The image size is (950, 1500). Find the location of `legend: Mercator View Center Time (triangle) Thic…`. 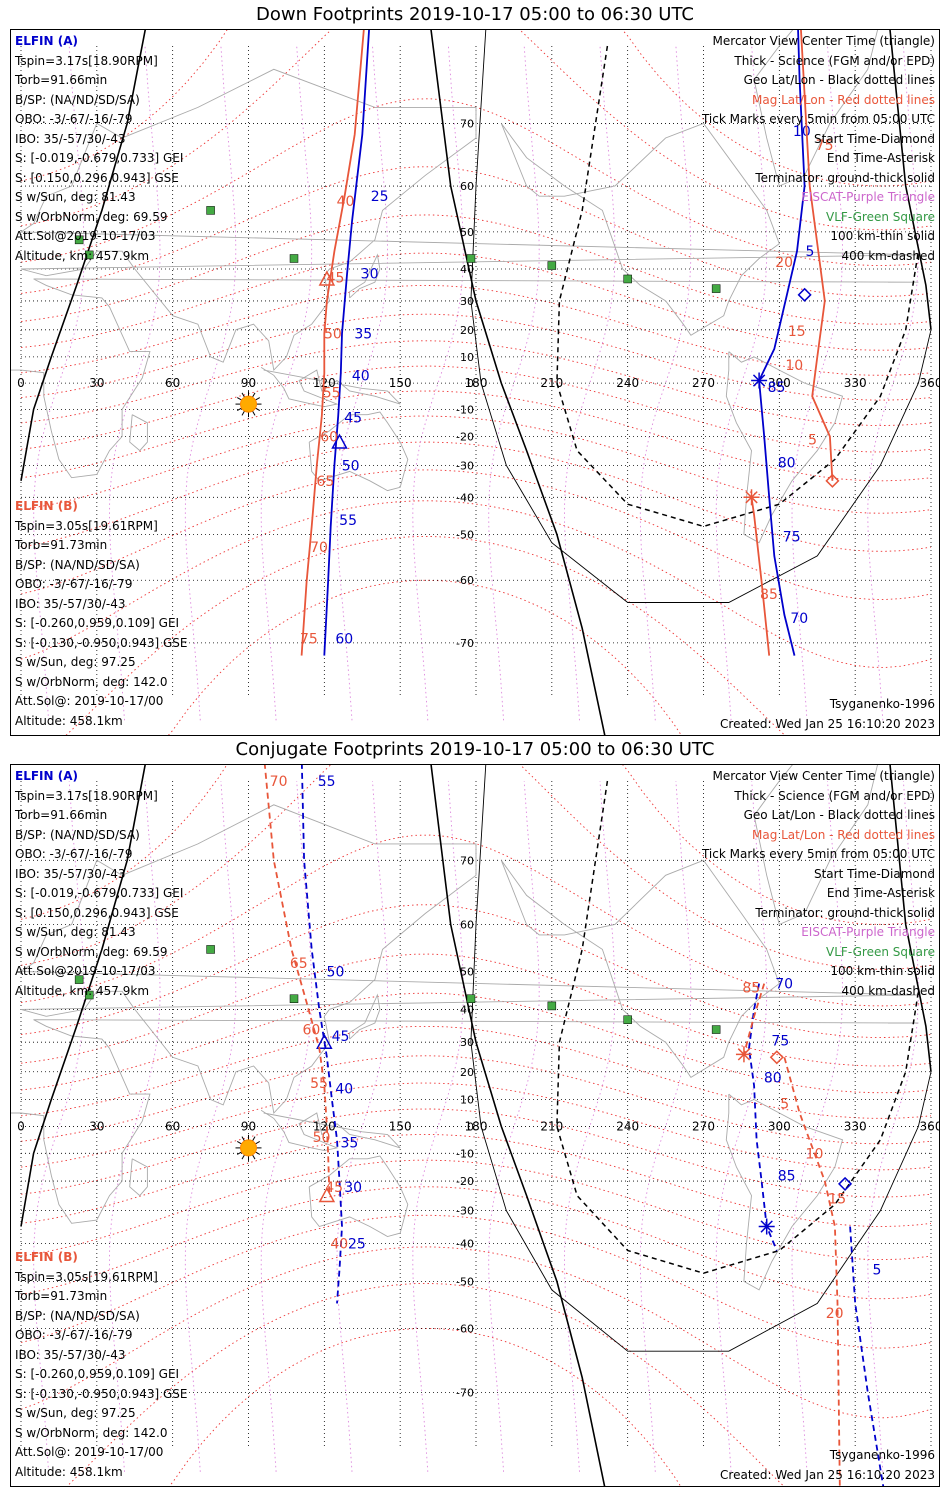

legend: Mercator View Center Time (triangle) Thic… is located at coordinates (818, 884).